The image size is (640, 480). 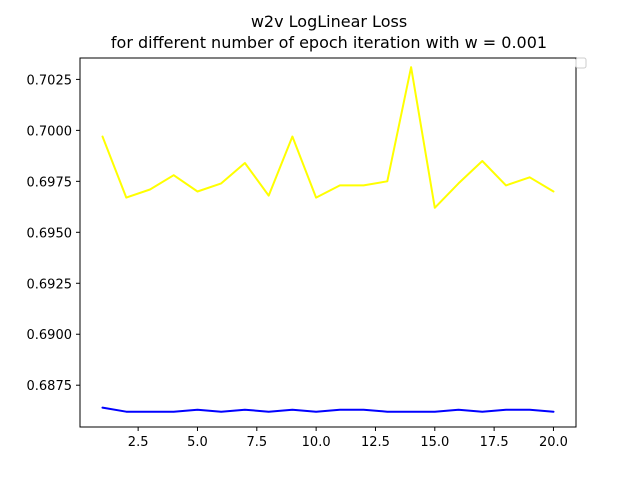 What do you see at coordinates (581, 63) in the screenshot?
I see `legend` at bounding box center [581, 63].